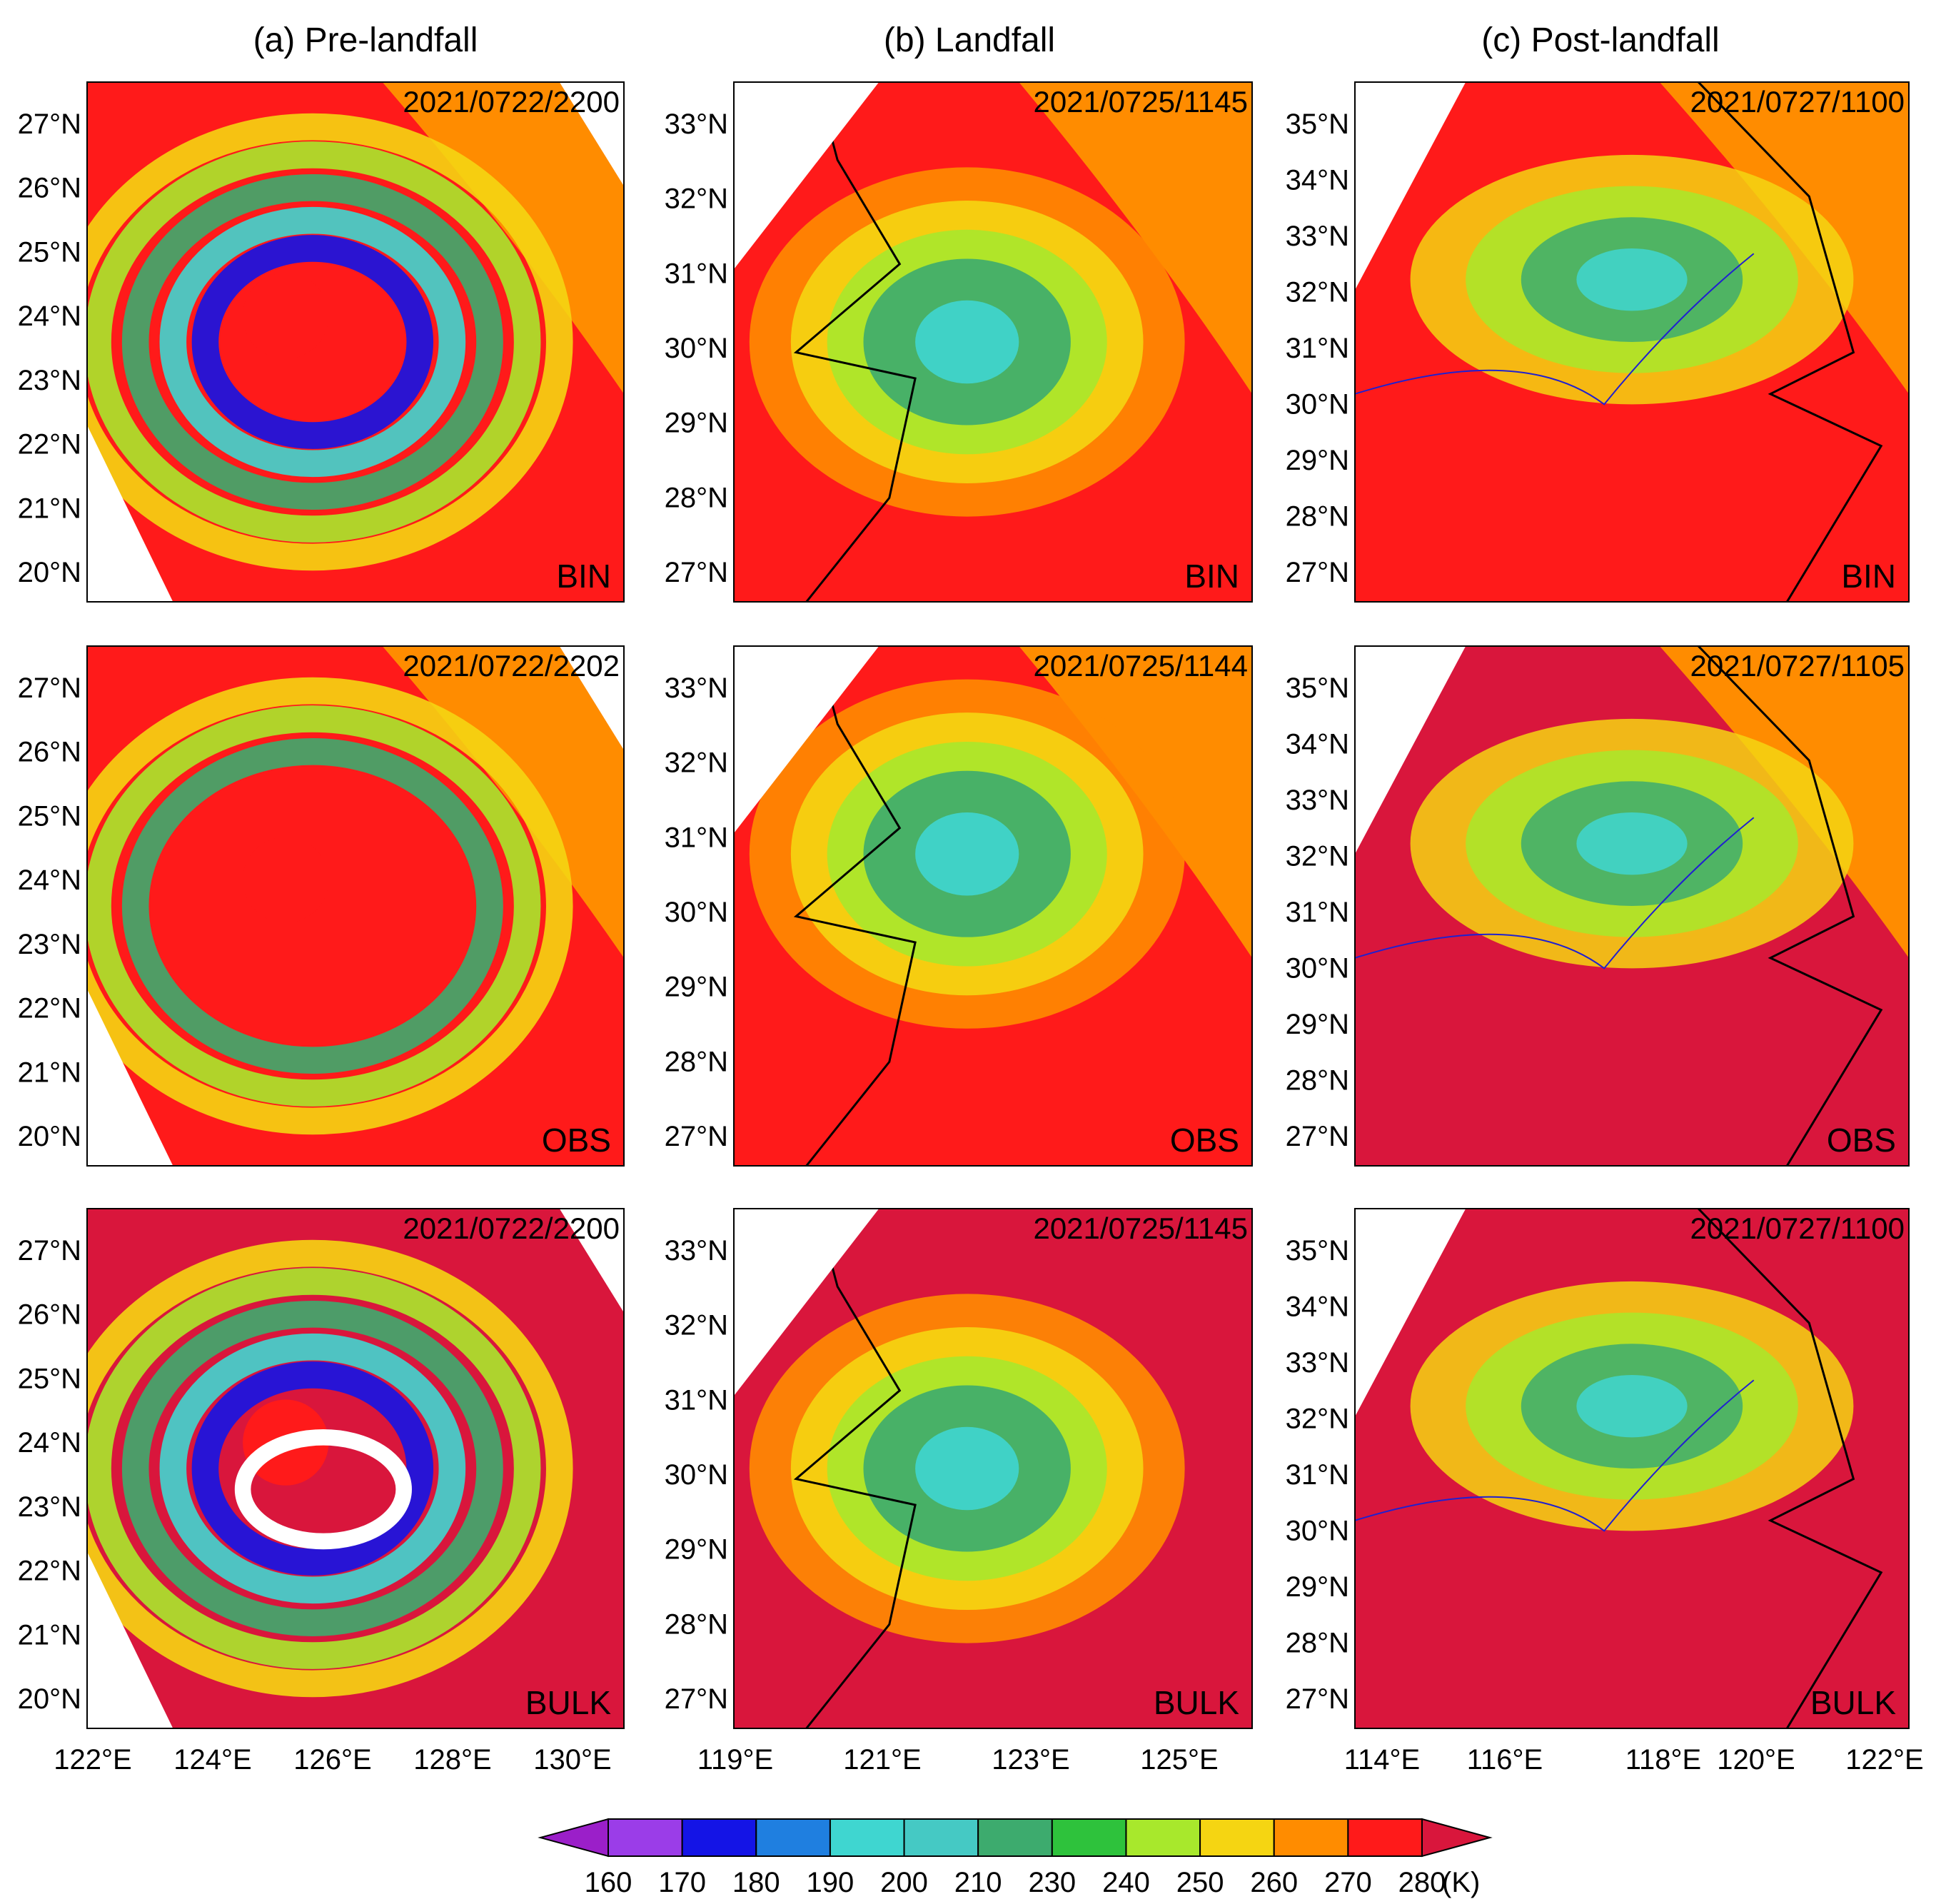 This screenshot has height=1904, width=1936. I want to click on lon-label: 121°E, so click(882, 1759).